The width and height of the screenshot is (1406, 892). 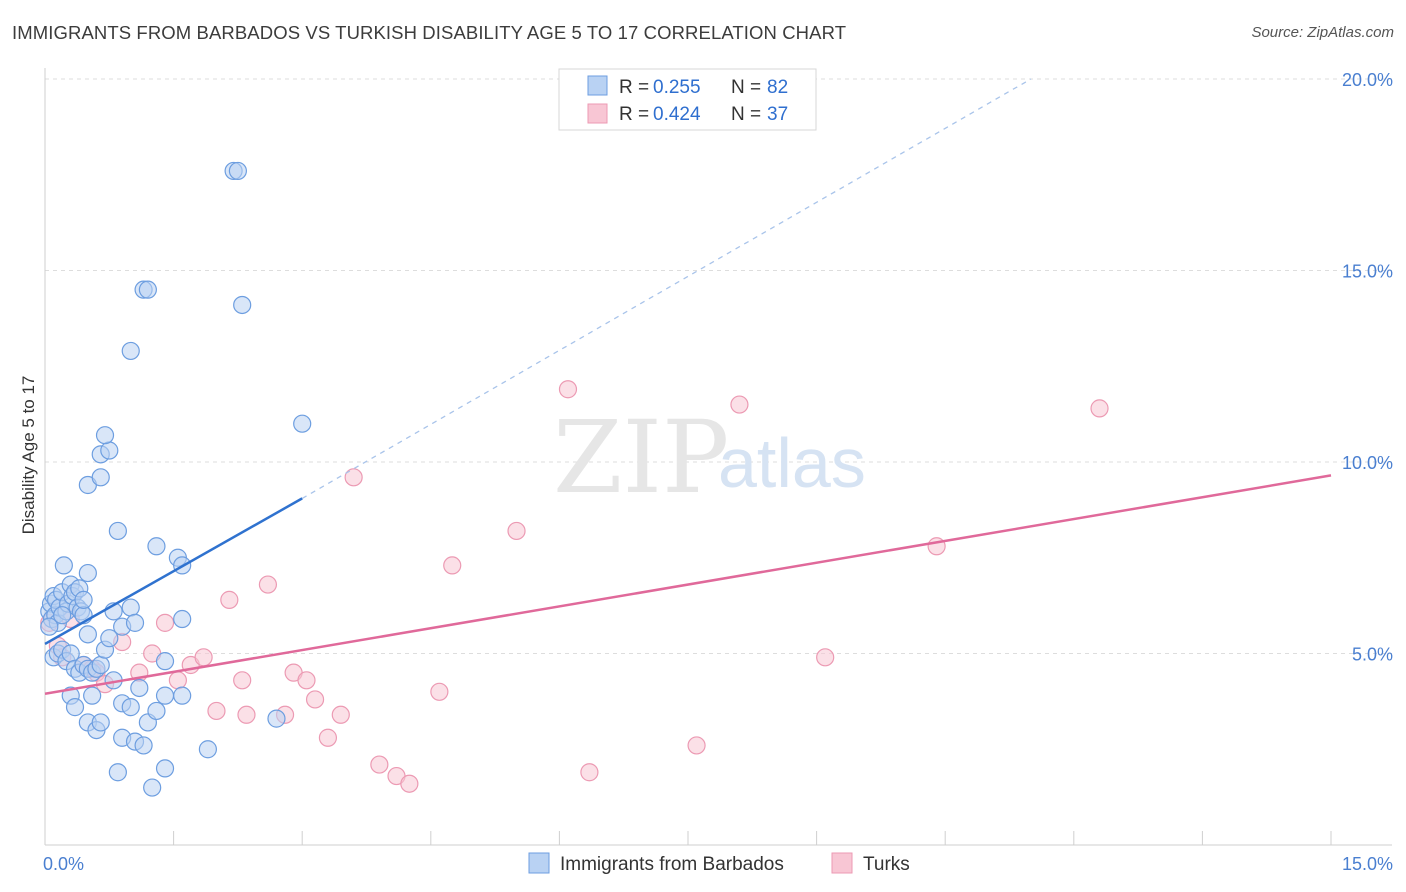 What do you see at coordinates (597, 113) in the screenshot?
I see `legend-swatch-pink` at bounding box center [597, 113].